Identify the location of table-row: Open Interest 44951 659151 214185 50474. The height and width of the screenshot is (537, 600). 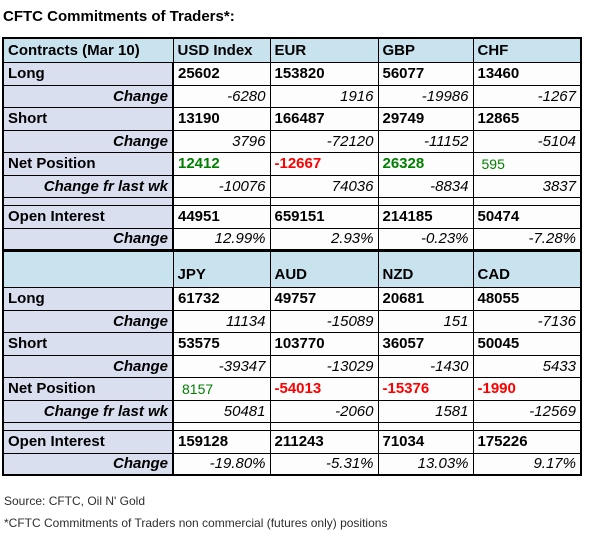
(292, 216).